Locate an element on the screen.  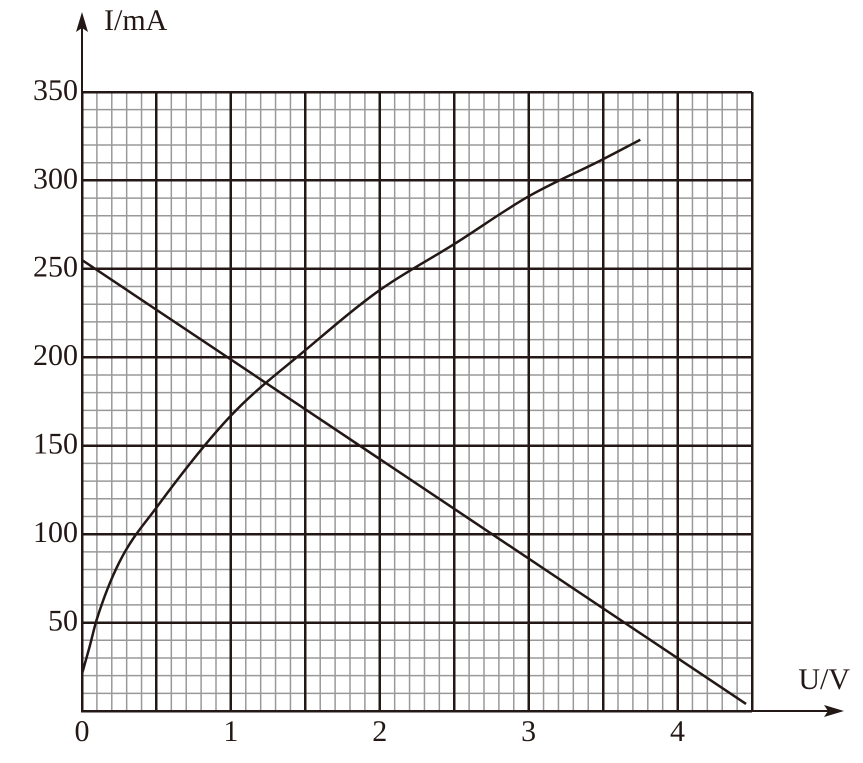
x-tick-label: 4 is located at coordinates (678, 731).